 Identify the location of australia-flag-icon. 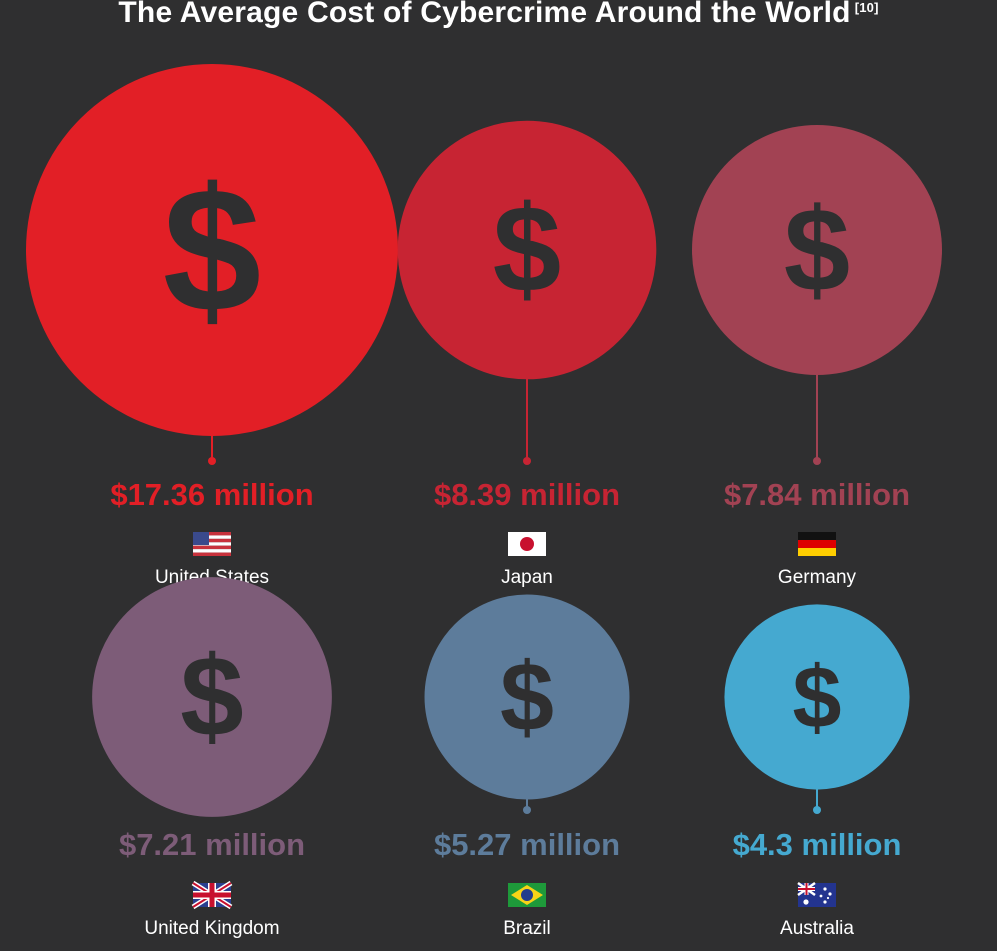
(816, 894).